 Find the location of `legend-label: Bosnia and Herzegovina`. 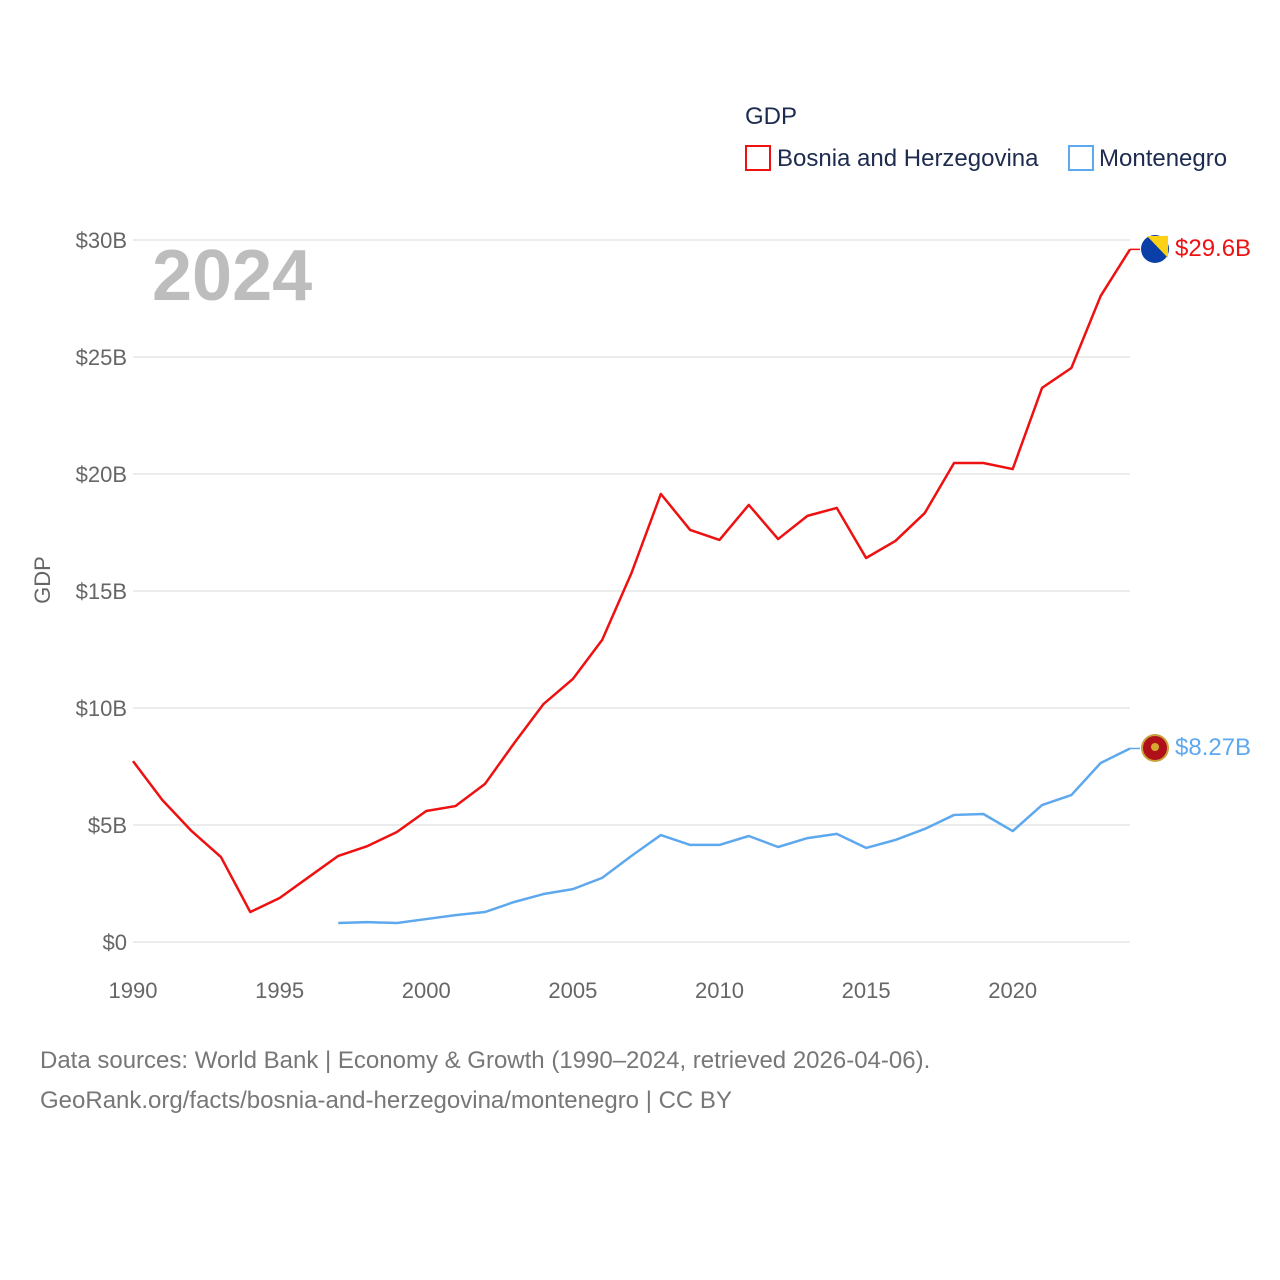

legend-label: Bosnia and Herzegovina is located at coordinates (908, 158).